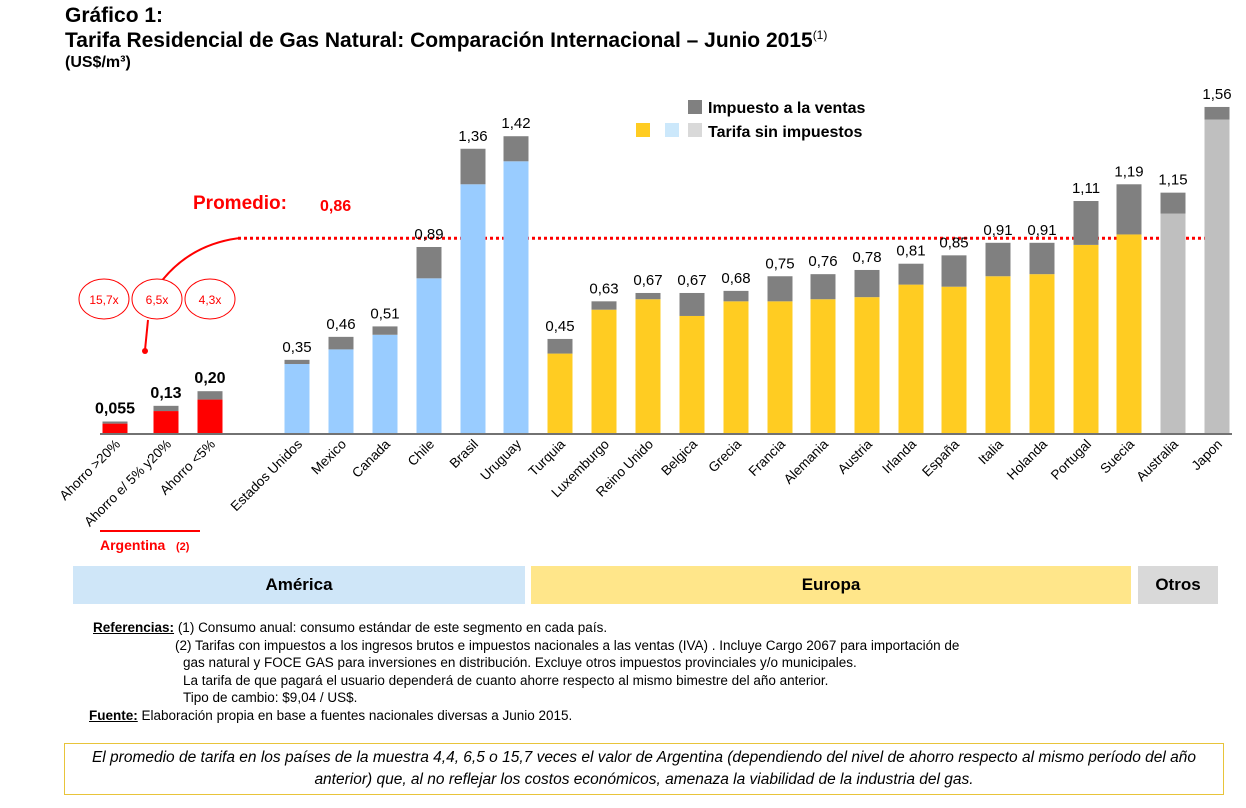 The width and height of the screenshot is (1246, 808). What do you see at coordinates (603, 288) in the screenshot?
I see `bar-value-label: 0,63` at bounding box center [603, 288].